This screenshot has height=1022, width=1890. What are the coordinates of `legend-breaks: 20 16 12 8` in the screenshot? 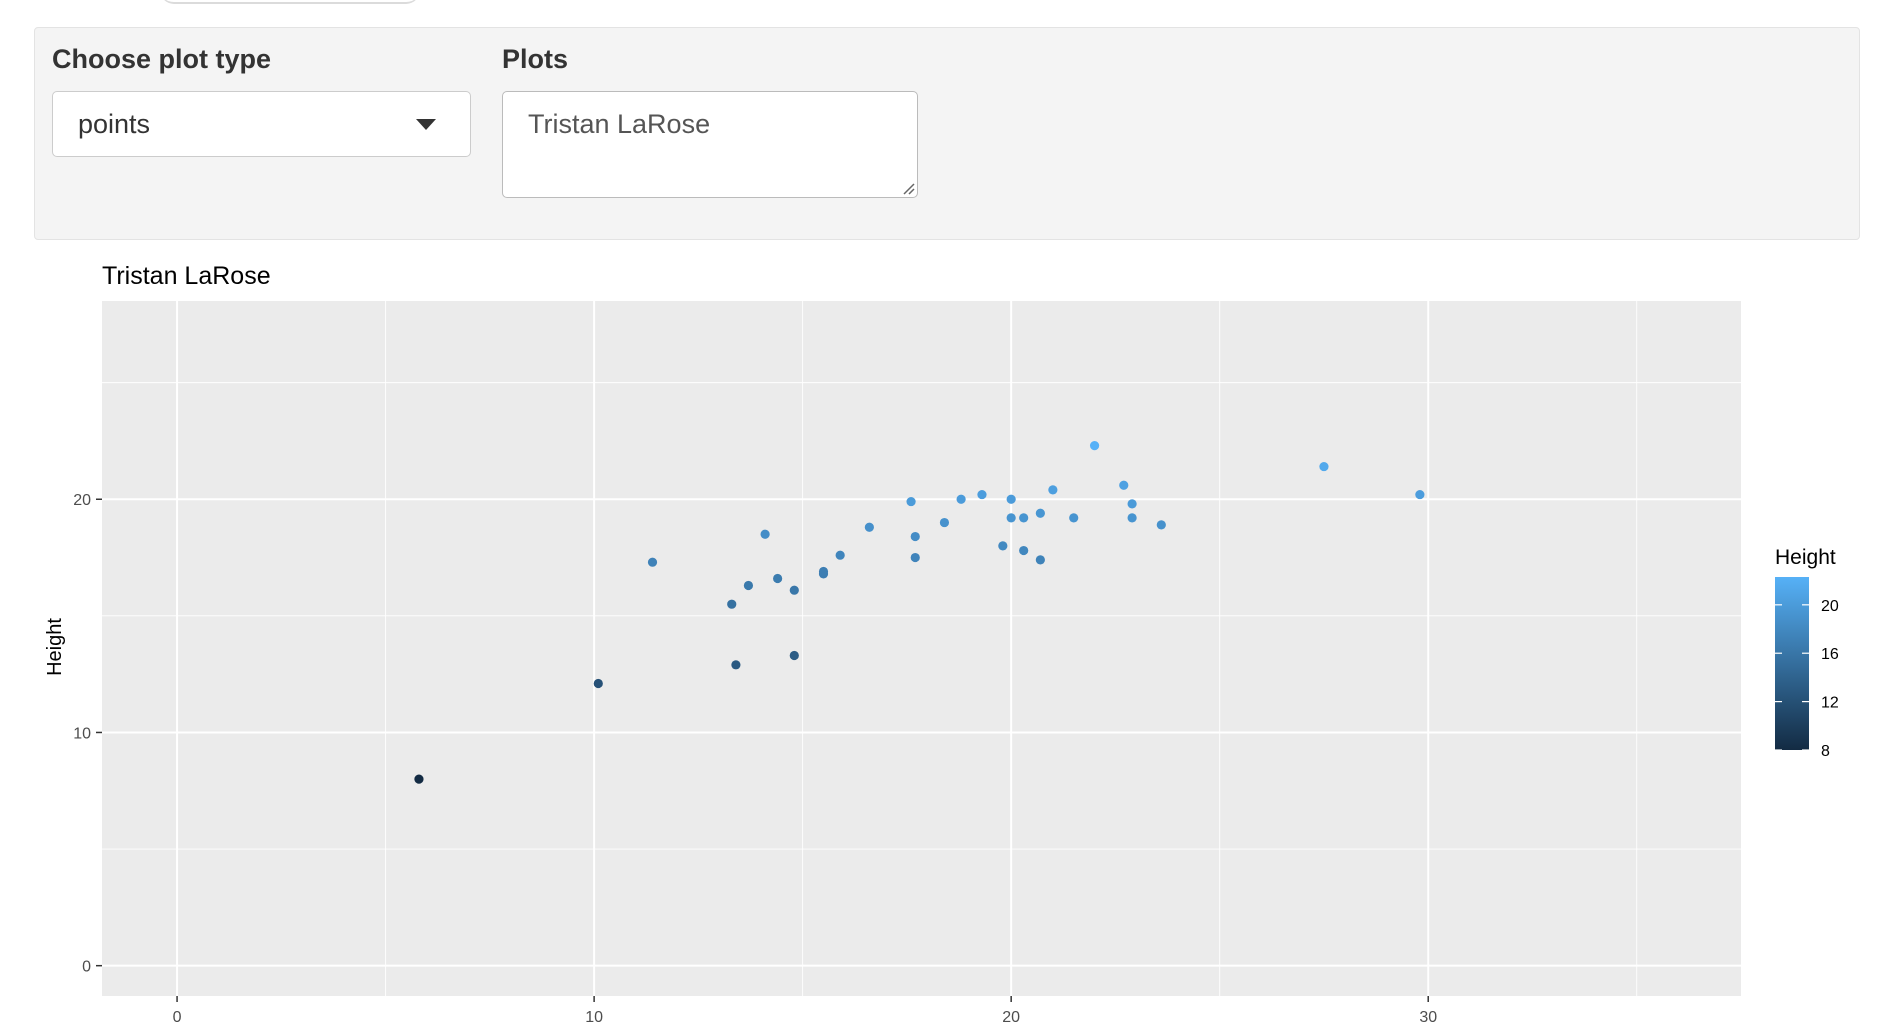 It's located at (1807, 679).